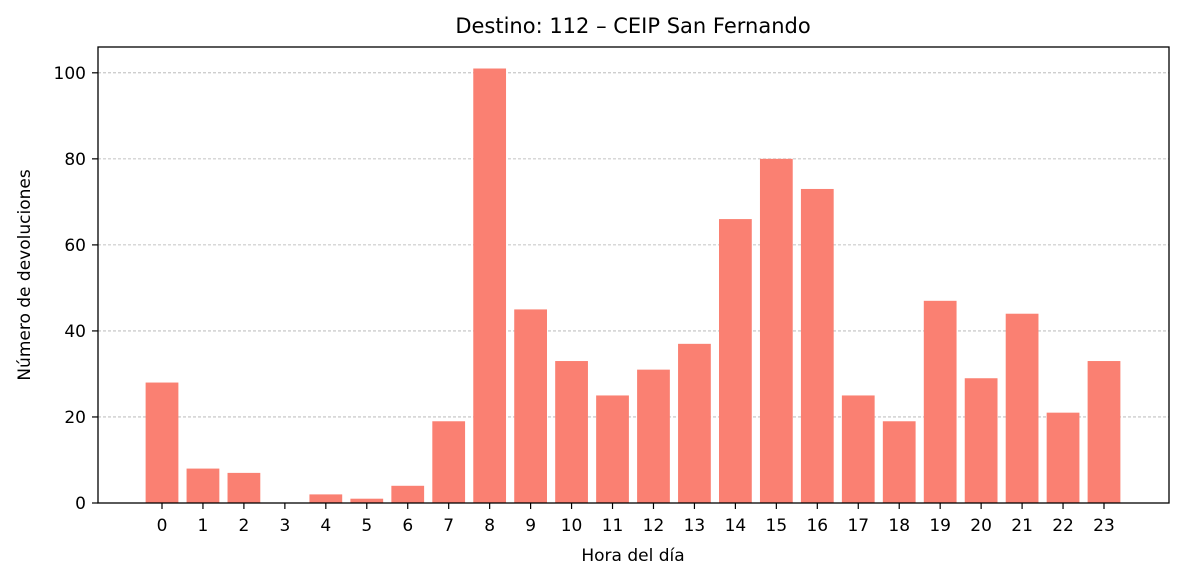 The height and width of the screenshot is (581, 1184). Describe the element at coordinates (654, 526) in the screenshot. I see `x-tick-label: 12` at that location.